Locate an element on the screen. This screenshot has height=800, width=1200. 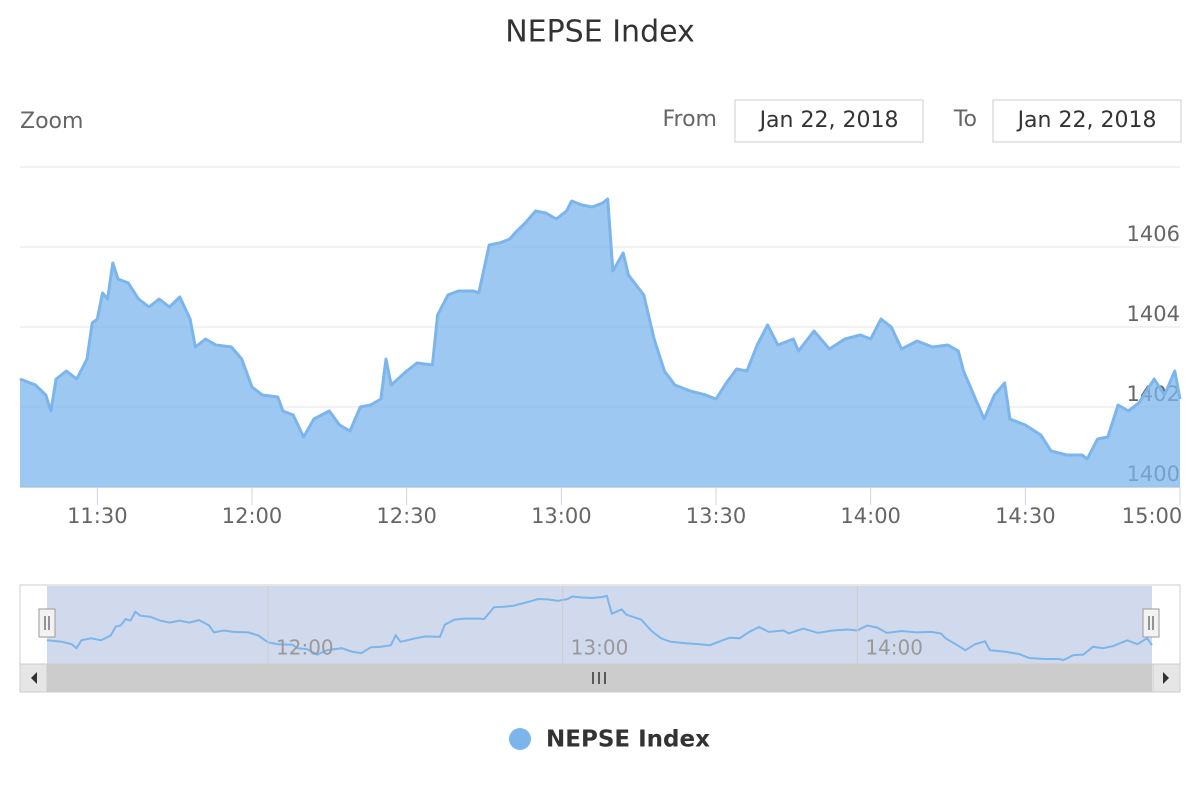
navigator-tick-label: 14:00 is located at coordinates (894, 648).